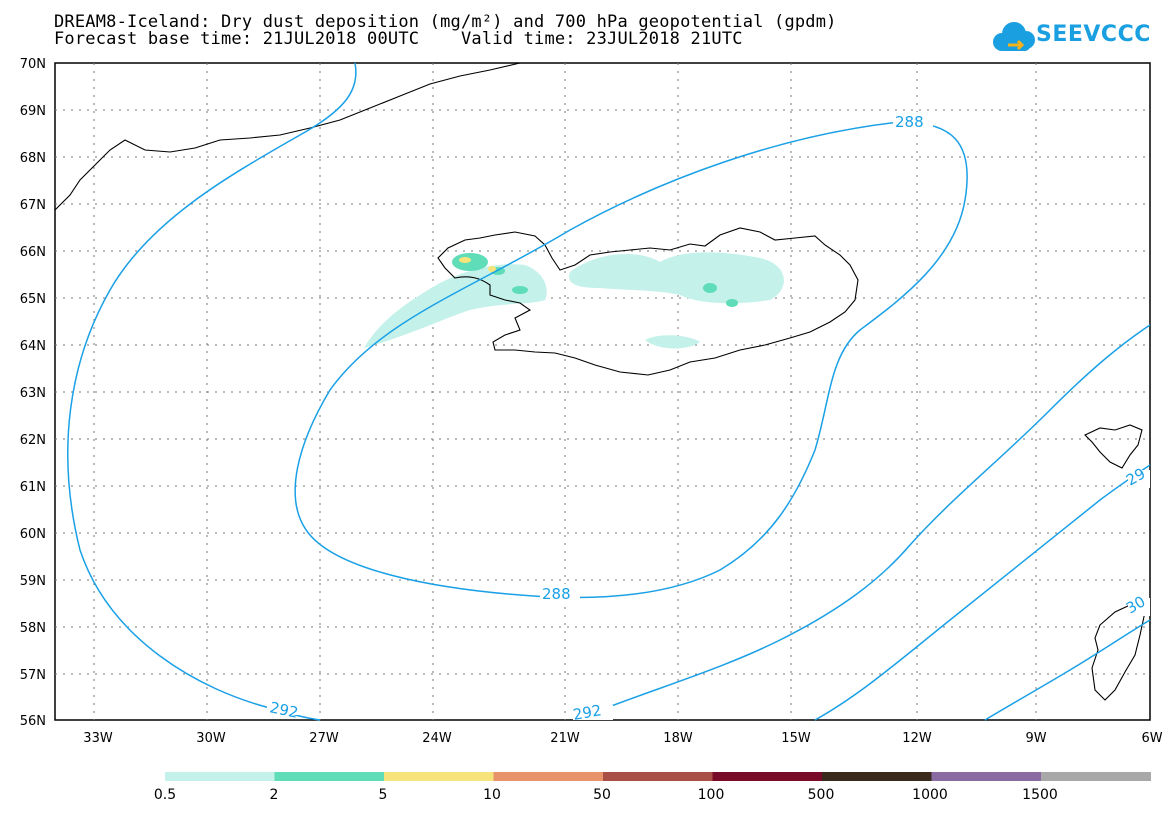 The height and width of the screenshot is (815, 1175). Describe the element at coordinates (437, 738) in the screenshot. I see `lon-label: 24W` at that location.